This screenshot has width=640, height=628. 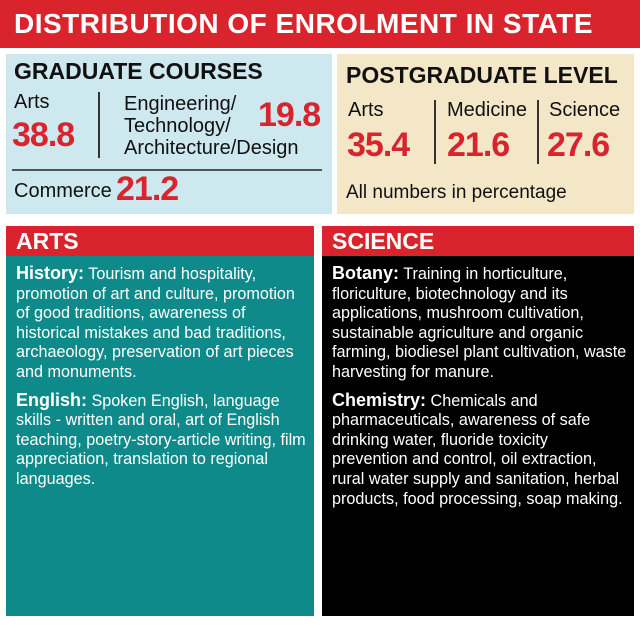 What do you see at coordinates (585, 110) in the screenshot?
I see `postgraduate-science-label: Science` at bounding box center [585, 110].